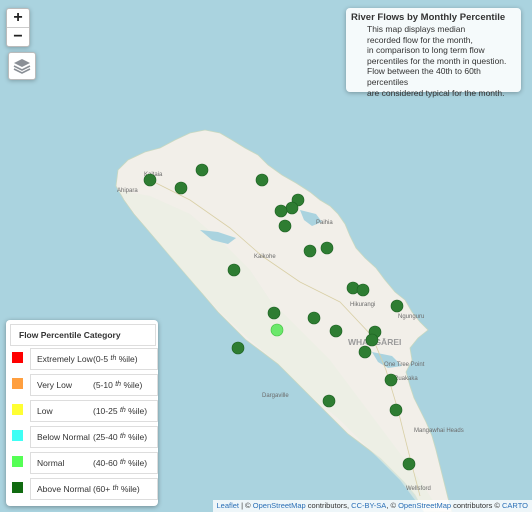 This screenshot has height=512, width=532. What do you see at coordinates (246, 505) in the screenshot?
I see `attribution-text: | ©` at bounding box center [246, 505].